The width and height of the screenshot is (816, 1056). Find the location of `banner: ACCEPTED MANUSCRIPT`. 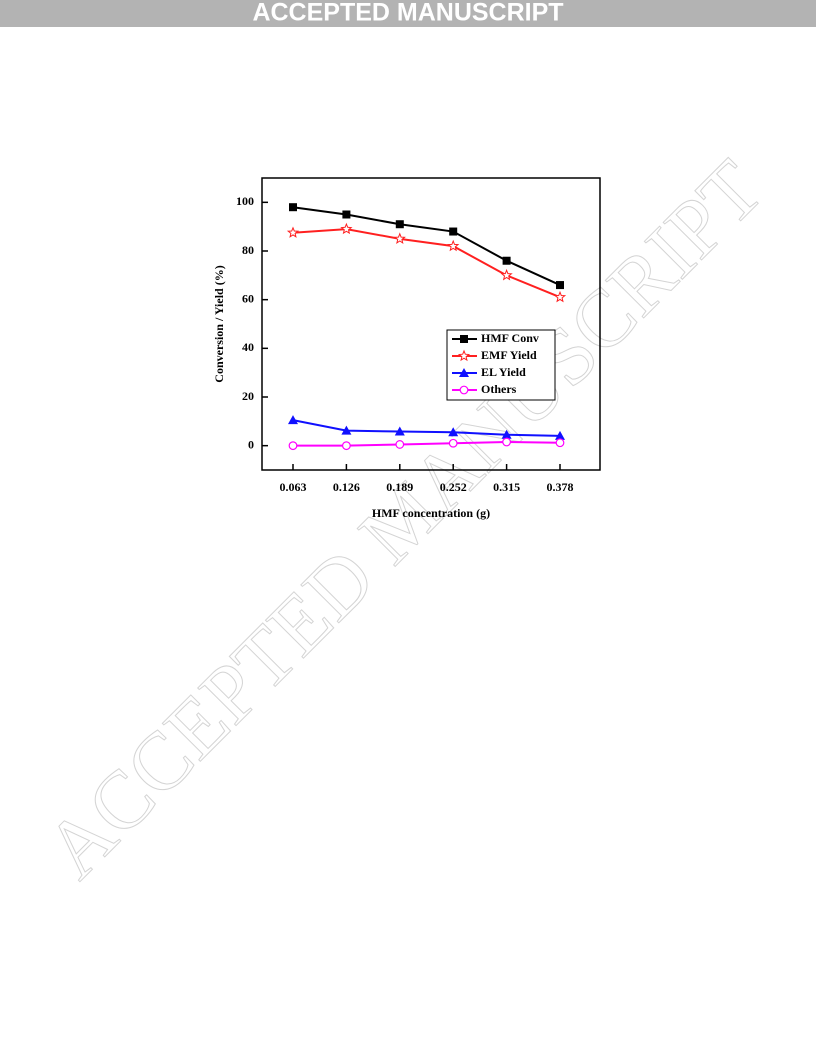

banner: ACCEPTED MANUSCRIPT is located at coordinates (407, 13).